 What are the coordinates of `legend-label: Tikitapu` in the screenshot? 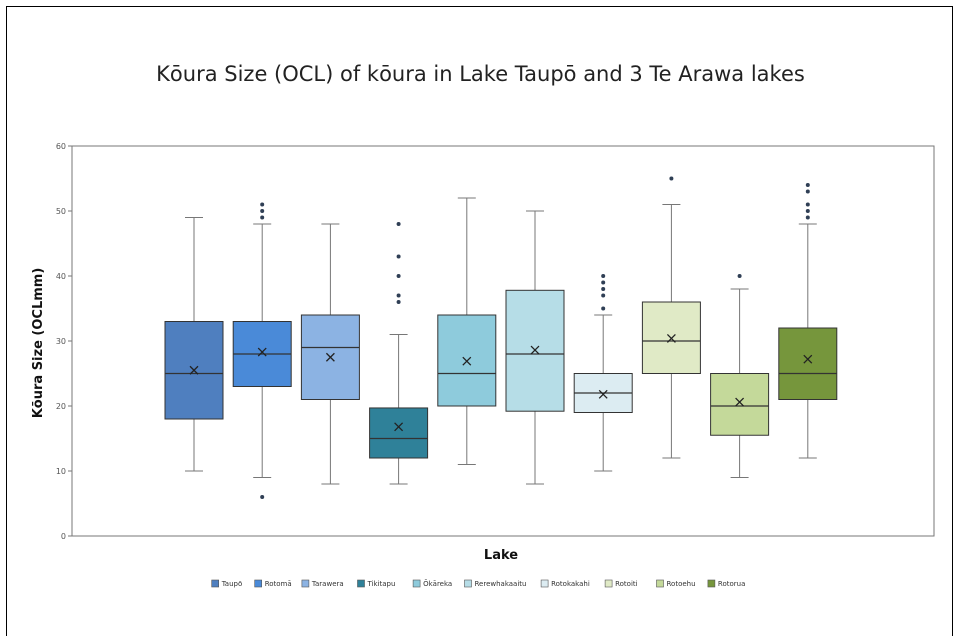 It's located at (381, 584).